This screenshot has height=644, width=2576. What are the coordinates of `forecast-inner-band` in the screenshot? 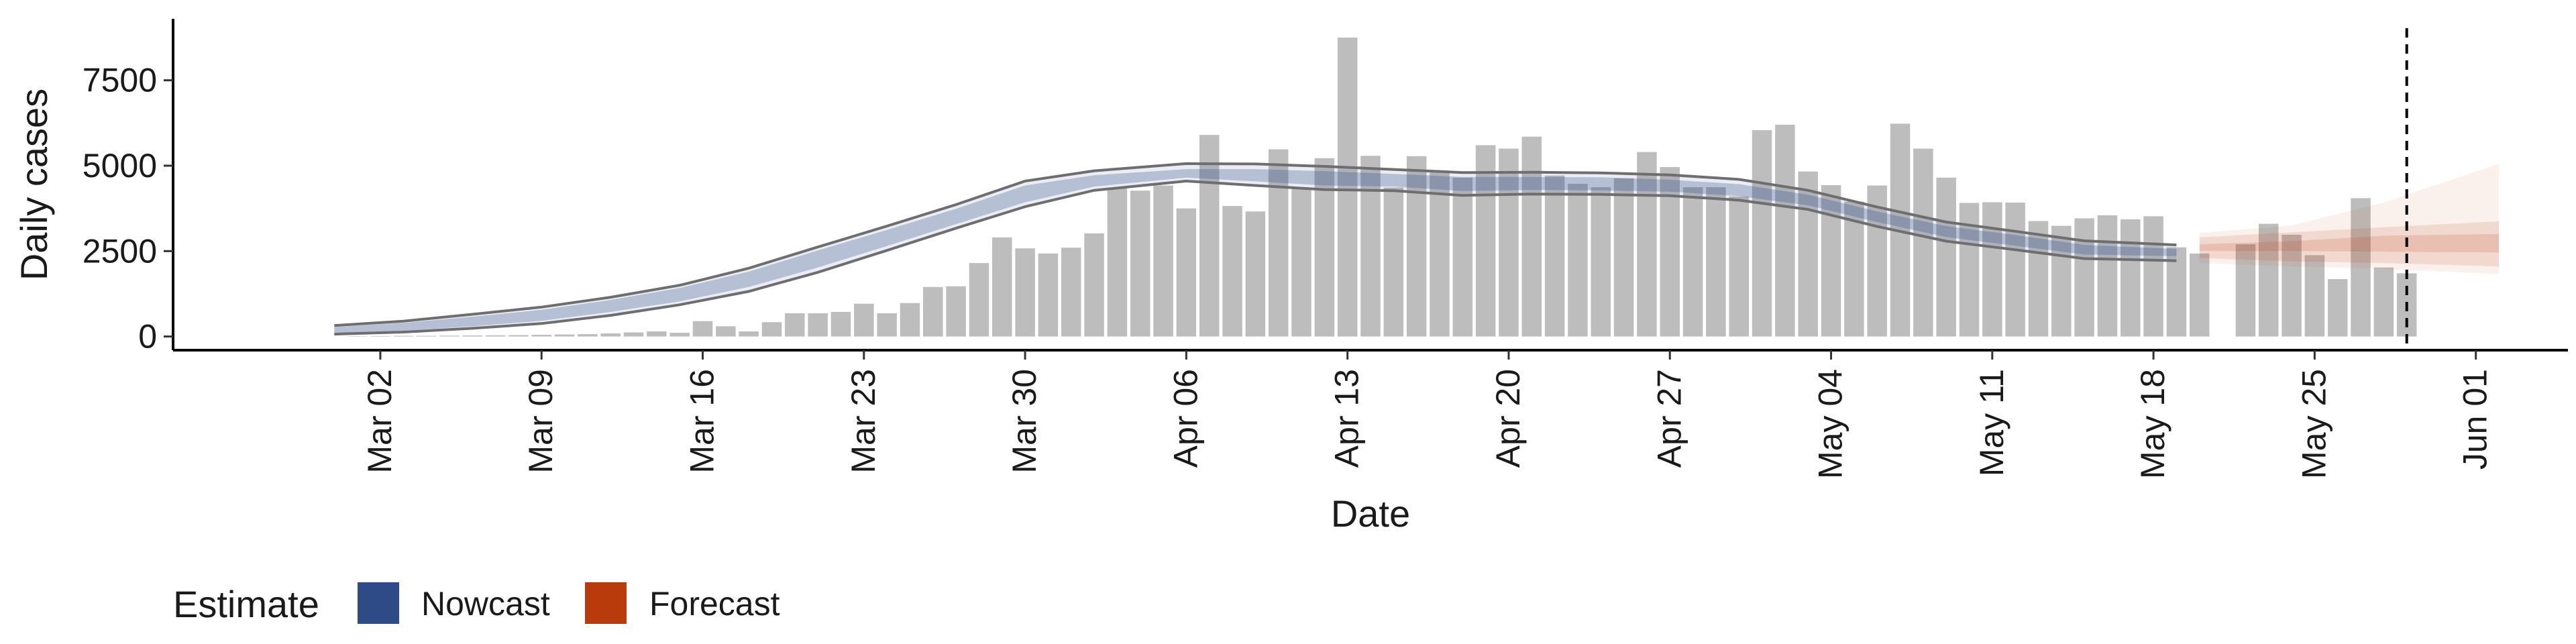 It's located at (2349, 243).